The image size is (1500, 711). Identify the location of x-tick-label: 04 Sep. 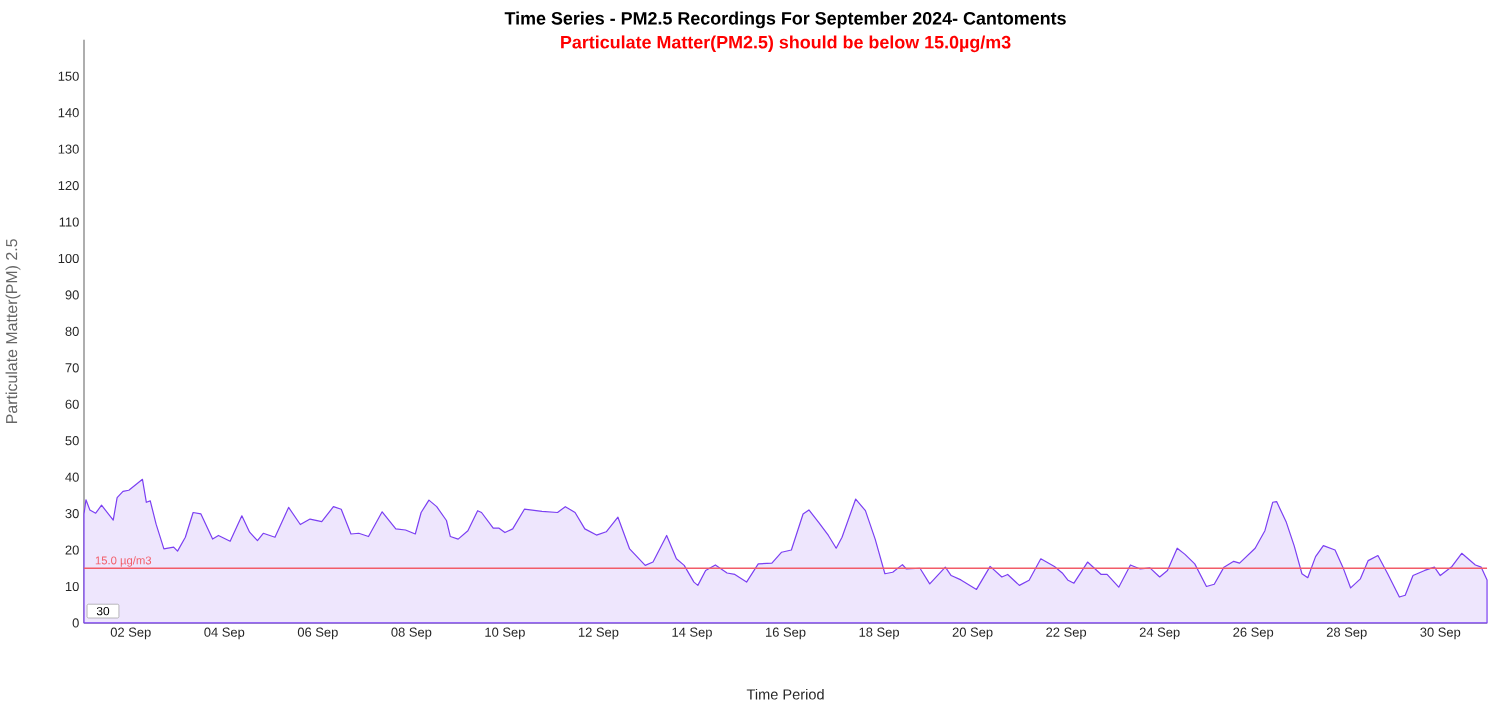
(224, 633).